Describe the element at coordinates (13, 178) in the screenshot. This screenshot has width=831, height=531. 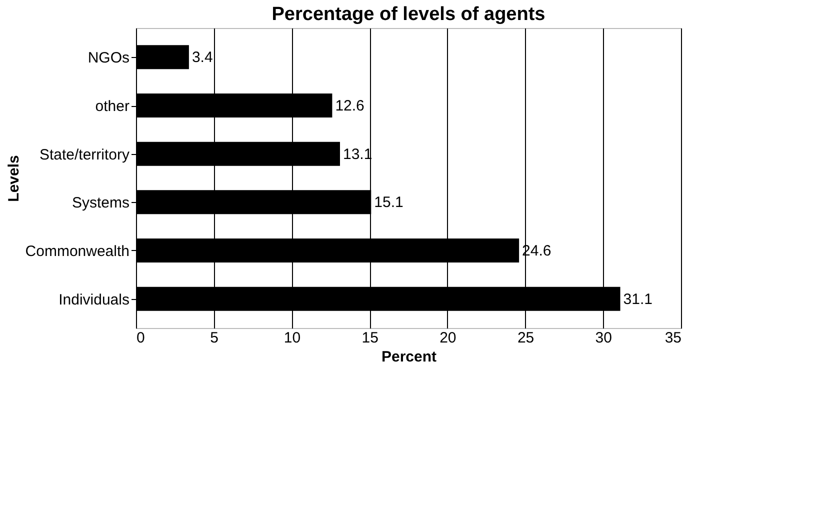
I see `y-axis-title: Levels` at that location.